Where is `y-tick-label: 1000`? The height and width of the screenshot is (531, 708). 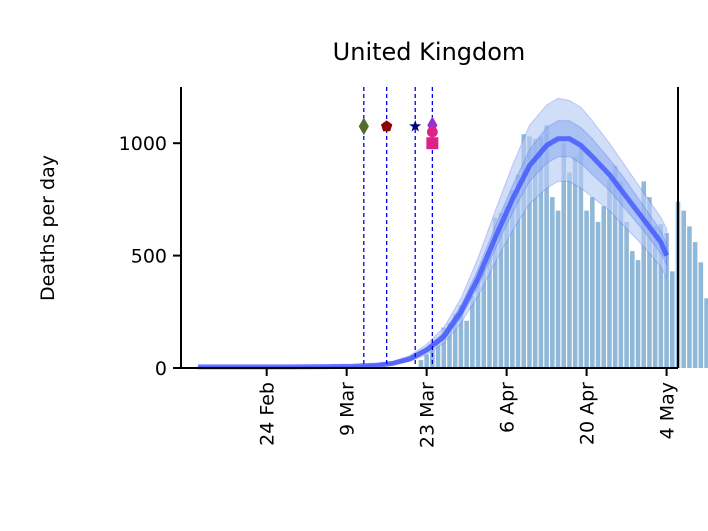 y-tick-label: 1000 is located at coordinates (143, 144).